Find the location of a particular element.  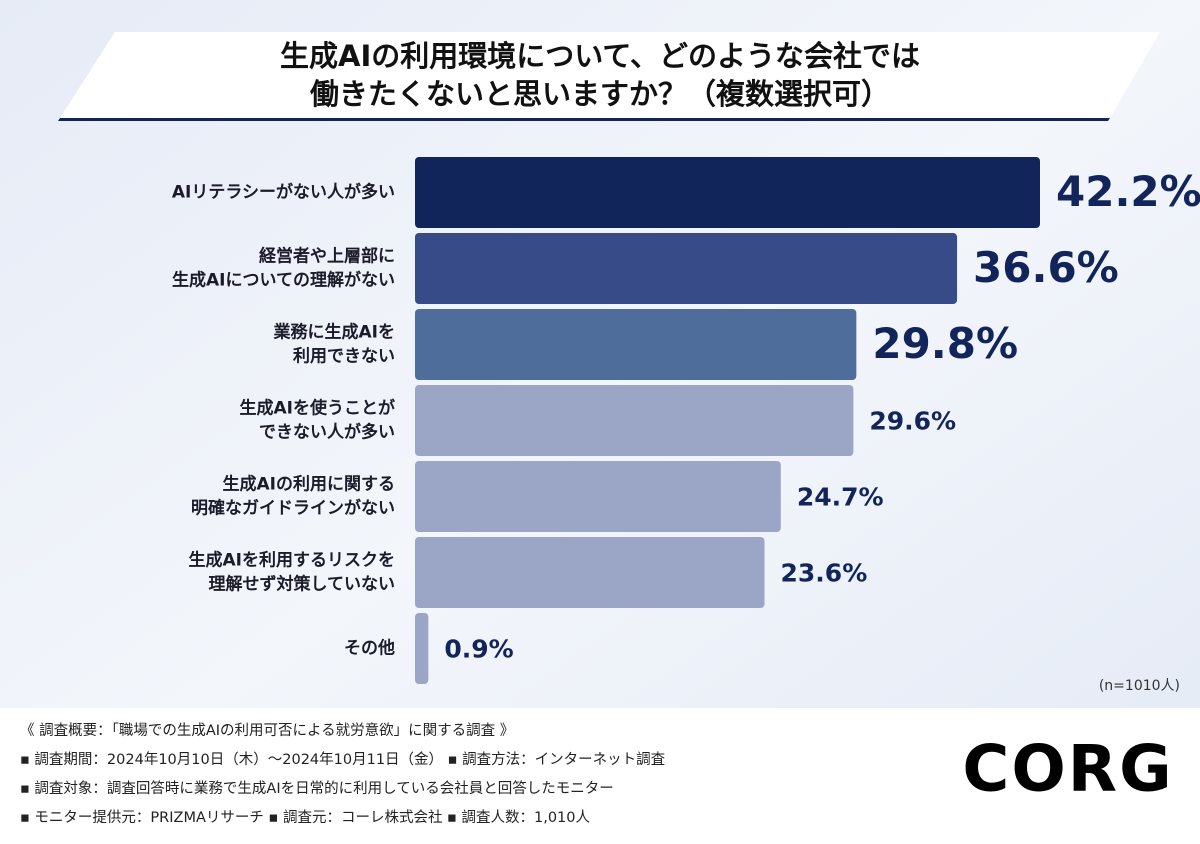

category-label: 理解せず対策していない is located at coordinates (302, 584).